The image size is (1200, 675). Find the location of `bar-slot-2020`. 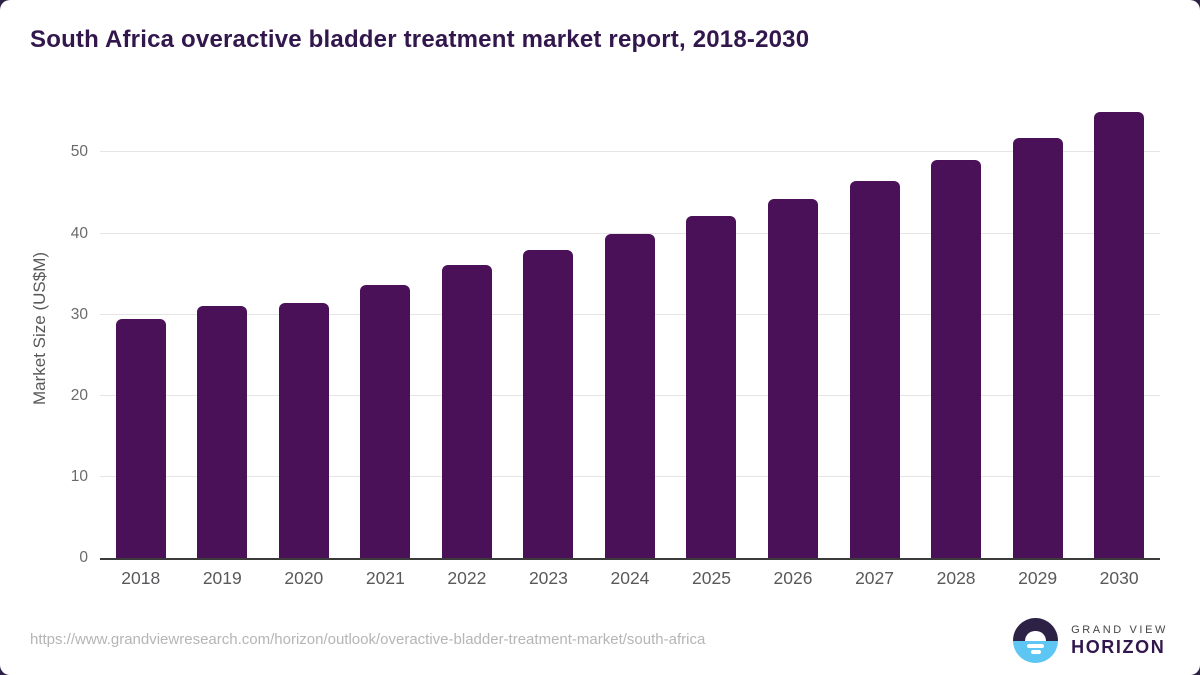

bar-slot-2020 is located at coordinates (304, 430).